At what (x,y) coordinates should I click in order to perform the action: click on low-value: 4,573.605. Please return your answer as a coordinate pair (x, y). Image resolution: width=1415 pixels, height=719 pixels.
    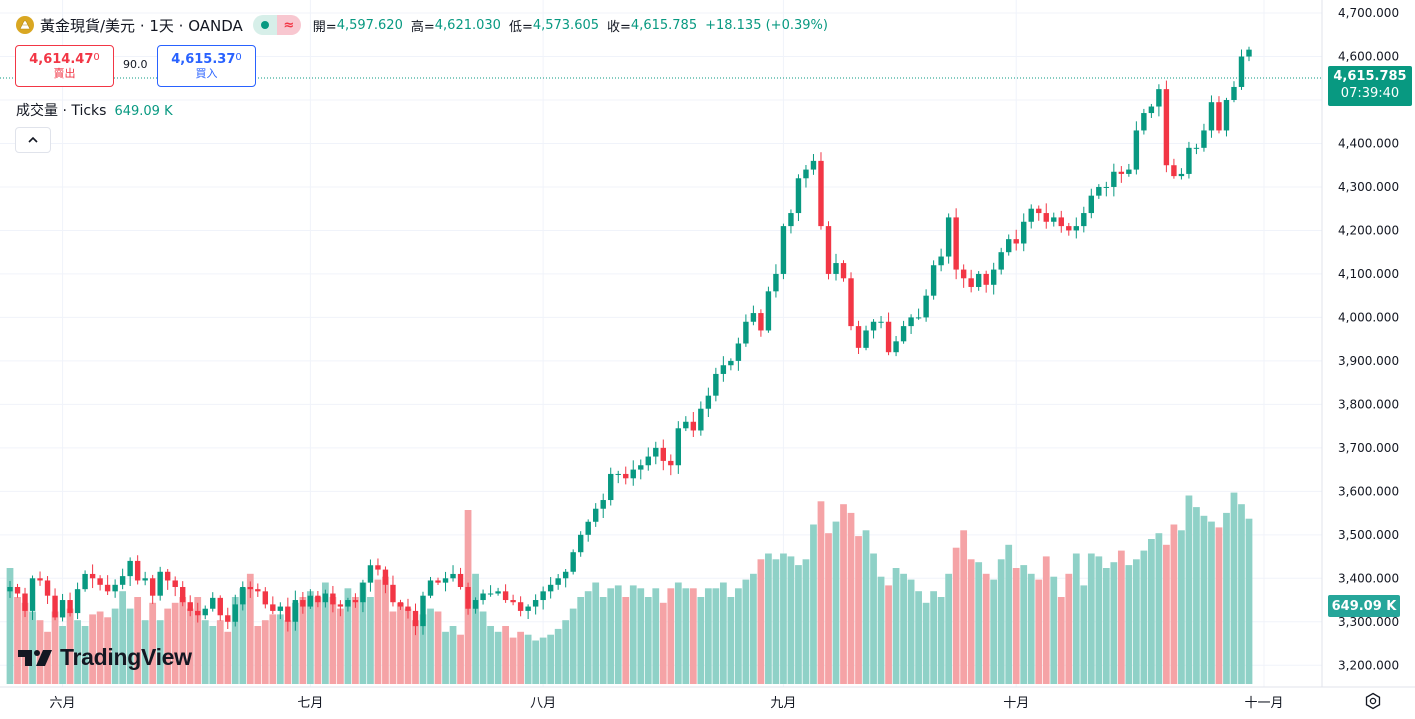
    Looking at the image, I should click on (566, 25).